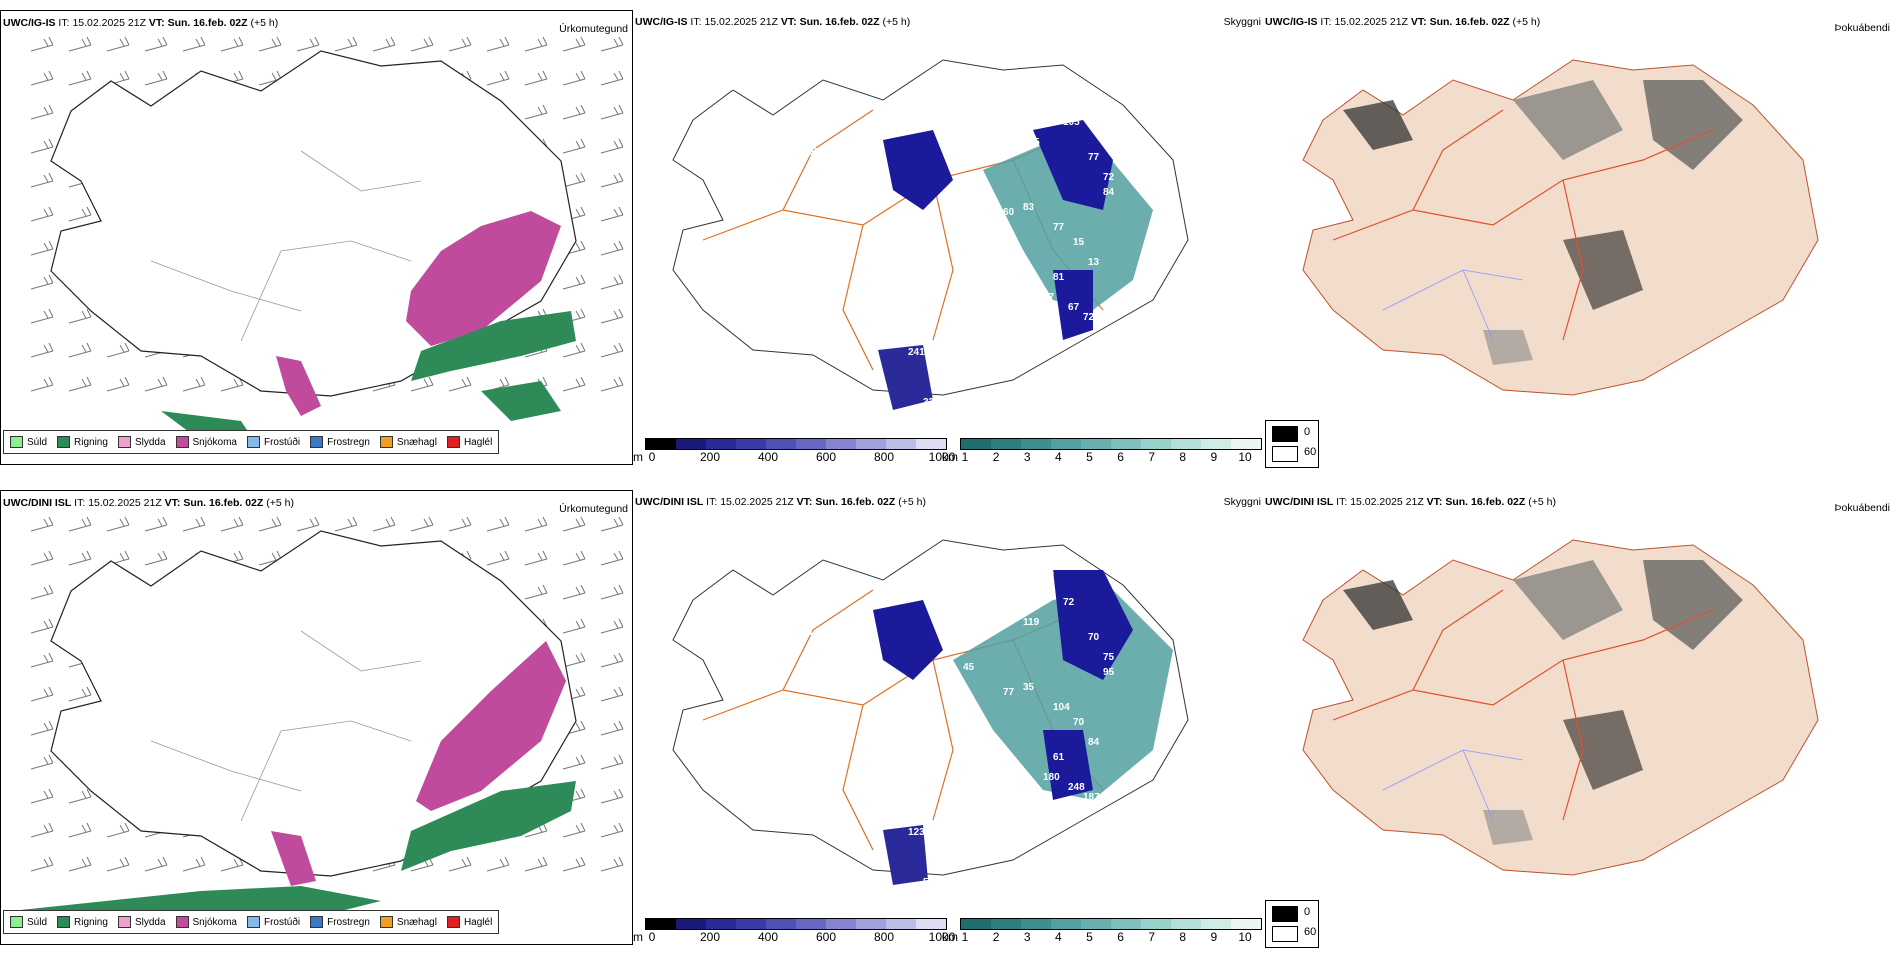 The image size is (1900, 960). I want to click on legend-label: Frostregn, so click(348, 442).